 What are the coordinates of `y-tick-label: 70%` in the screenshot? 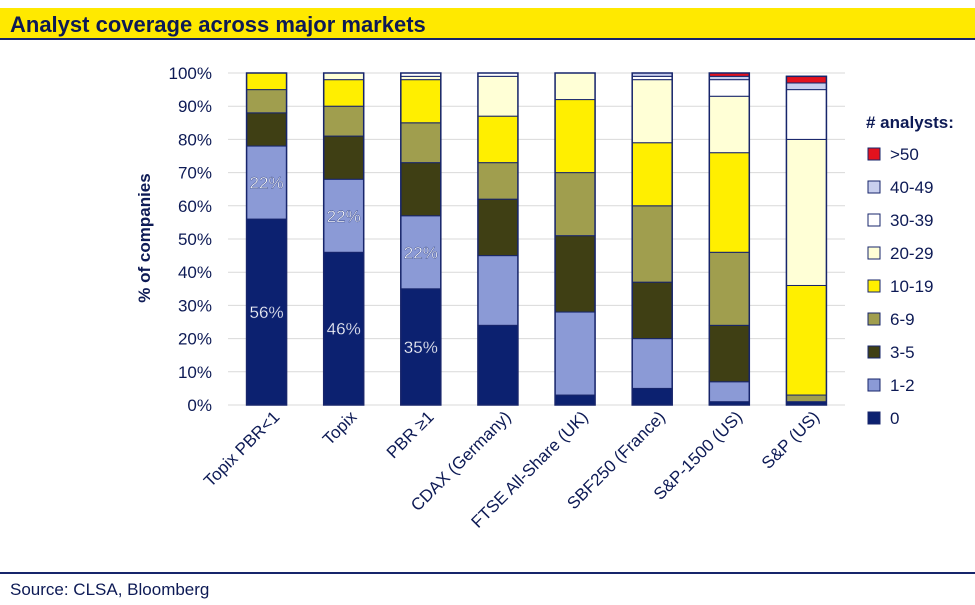 It's located at (195, 173).